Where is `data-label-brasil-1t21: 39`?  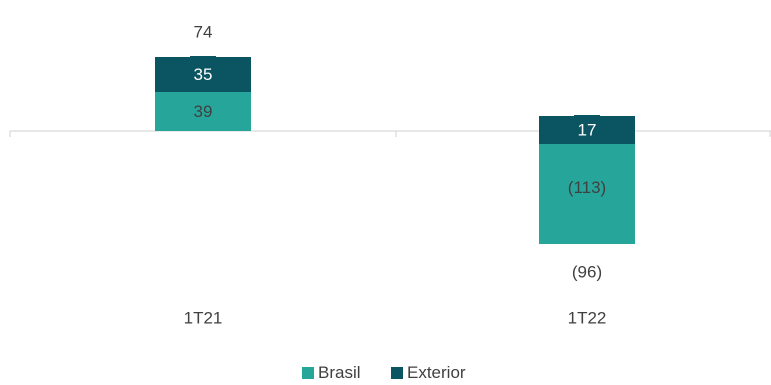
data-label-brasil-1t21: 39 is located at coordinates (203, 111).